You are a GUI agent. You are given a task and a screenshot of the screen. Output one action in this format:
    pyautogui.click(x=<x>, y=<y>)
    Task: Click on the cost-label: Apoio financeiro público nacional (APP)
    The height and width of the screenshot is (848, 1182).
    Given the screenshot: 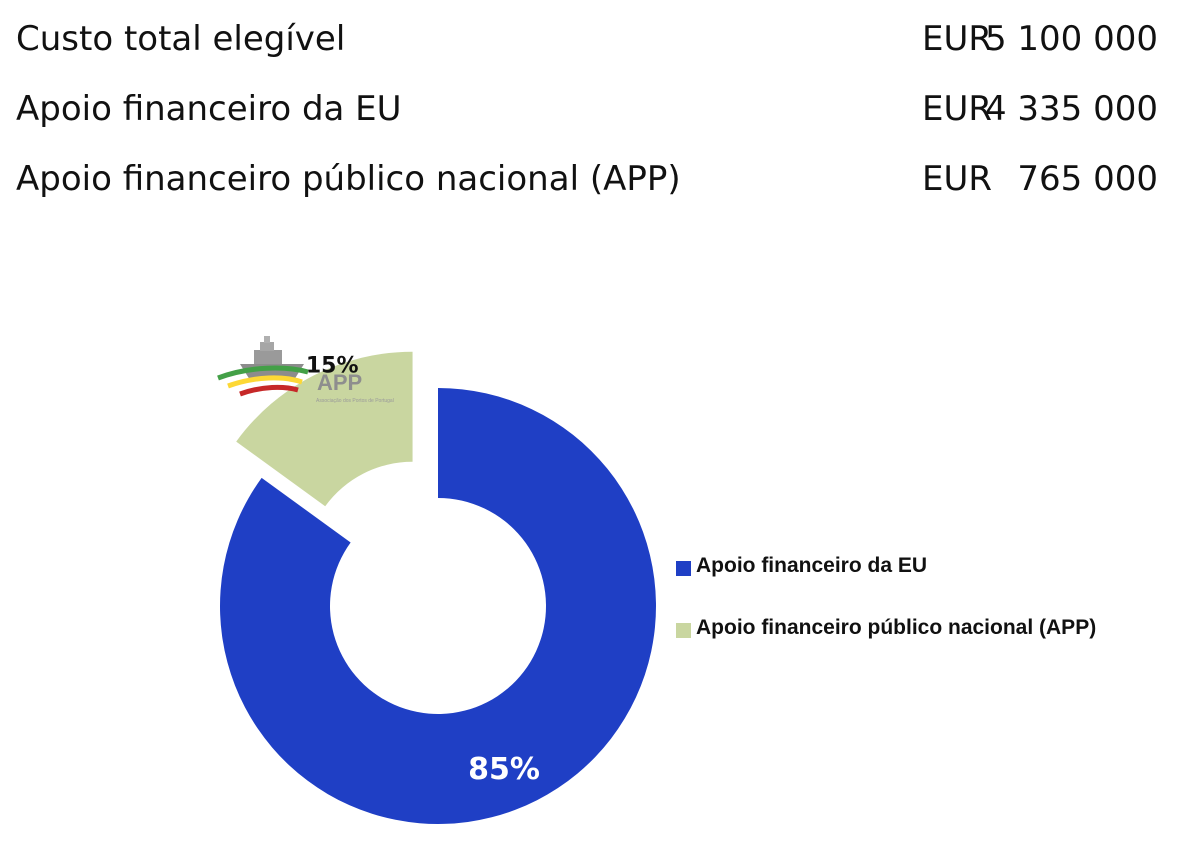 What is the action you would take?
    pyautogui.click(x=348, y=179)
    